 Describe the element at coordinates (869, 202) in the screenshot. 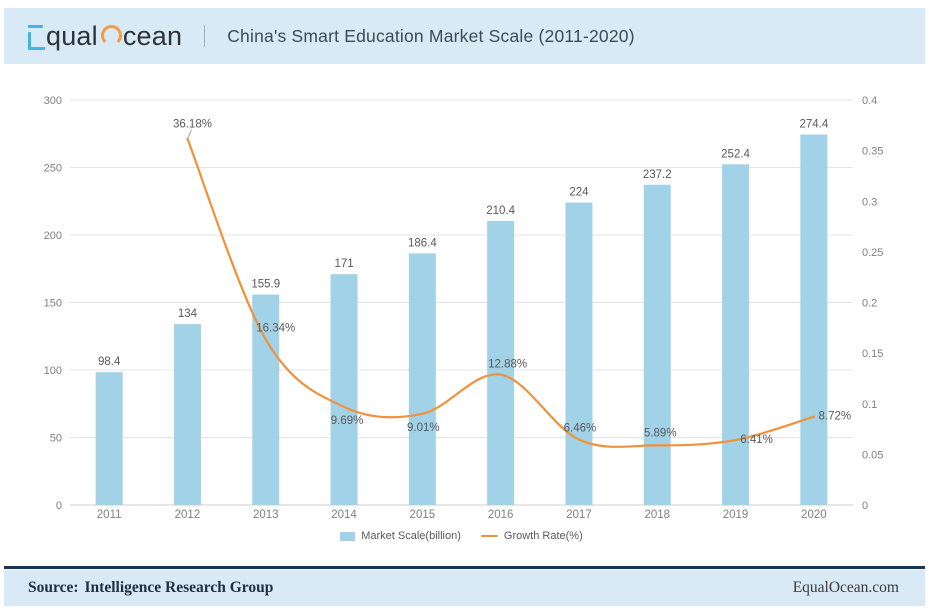

I see `axis-tick-right: 0.3` at that location.